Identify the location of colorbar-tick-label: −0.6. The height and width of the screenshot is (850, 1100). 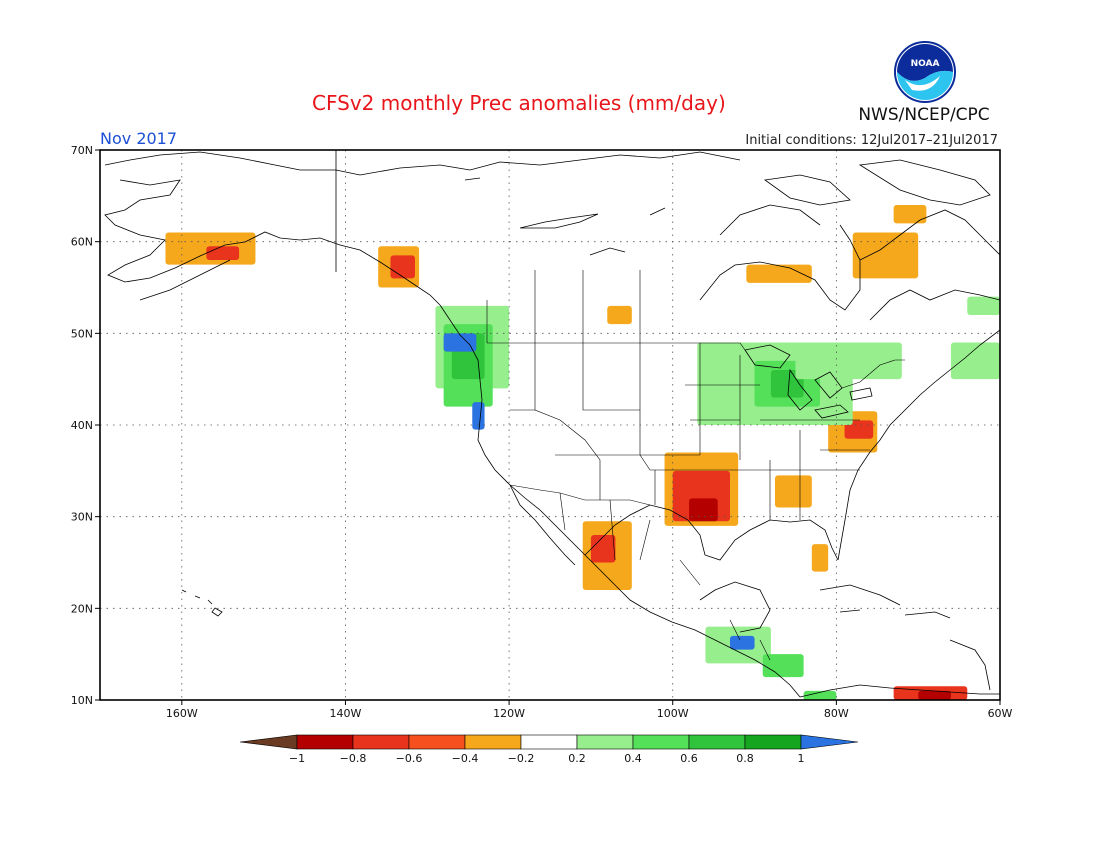
(409, 758).